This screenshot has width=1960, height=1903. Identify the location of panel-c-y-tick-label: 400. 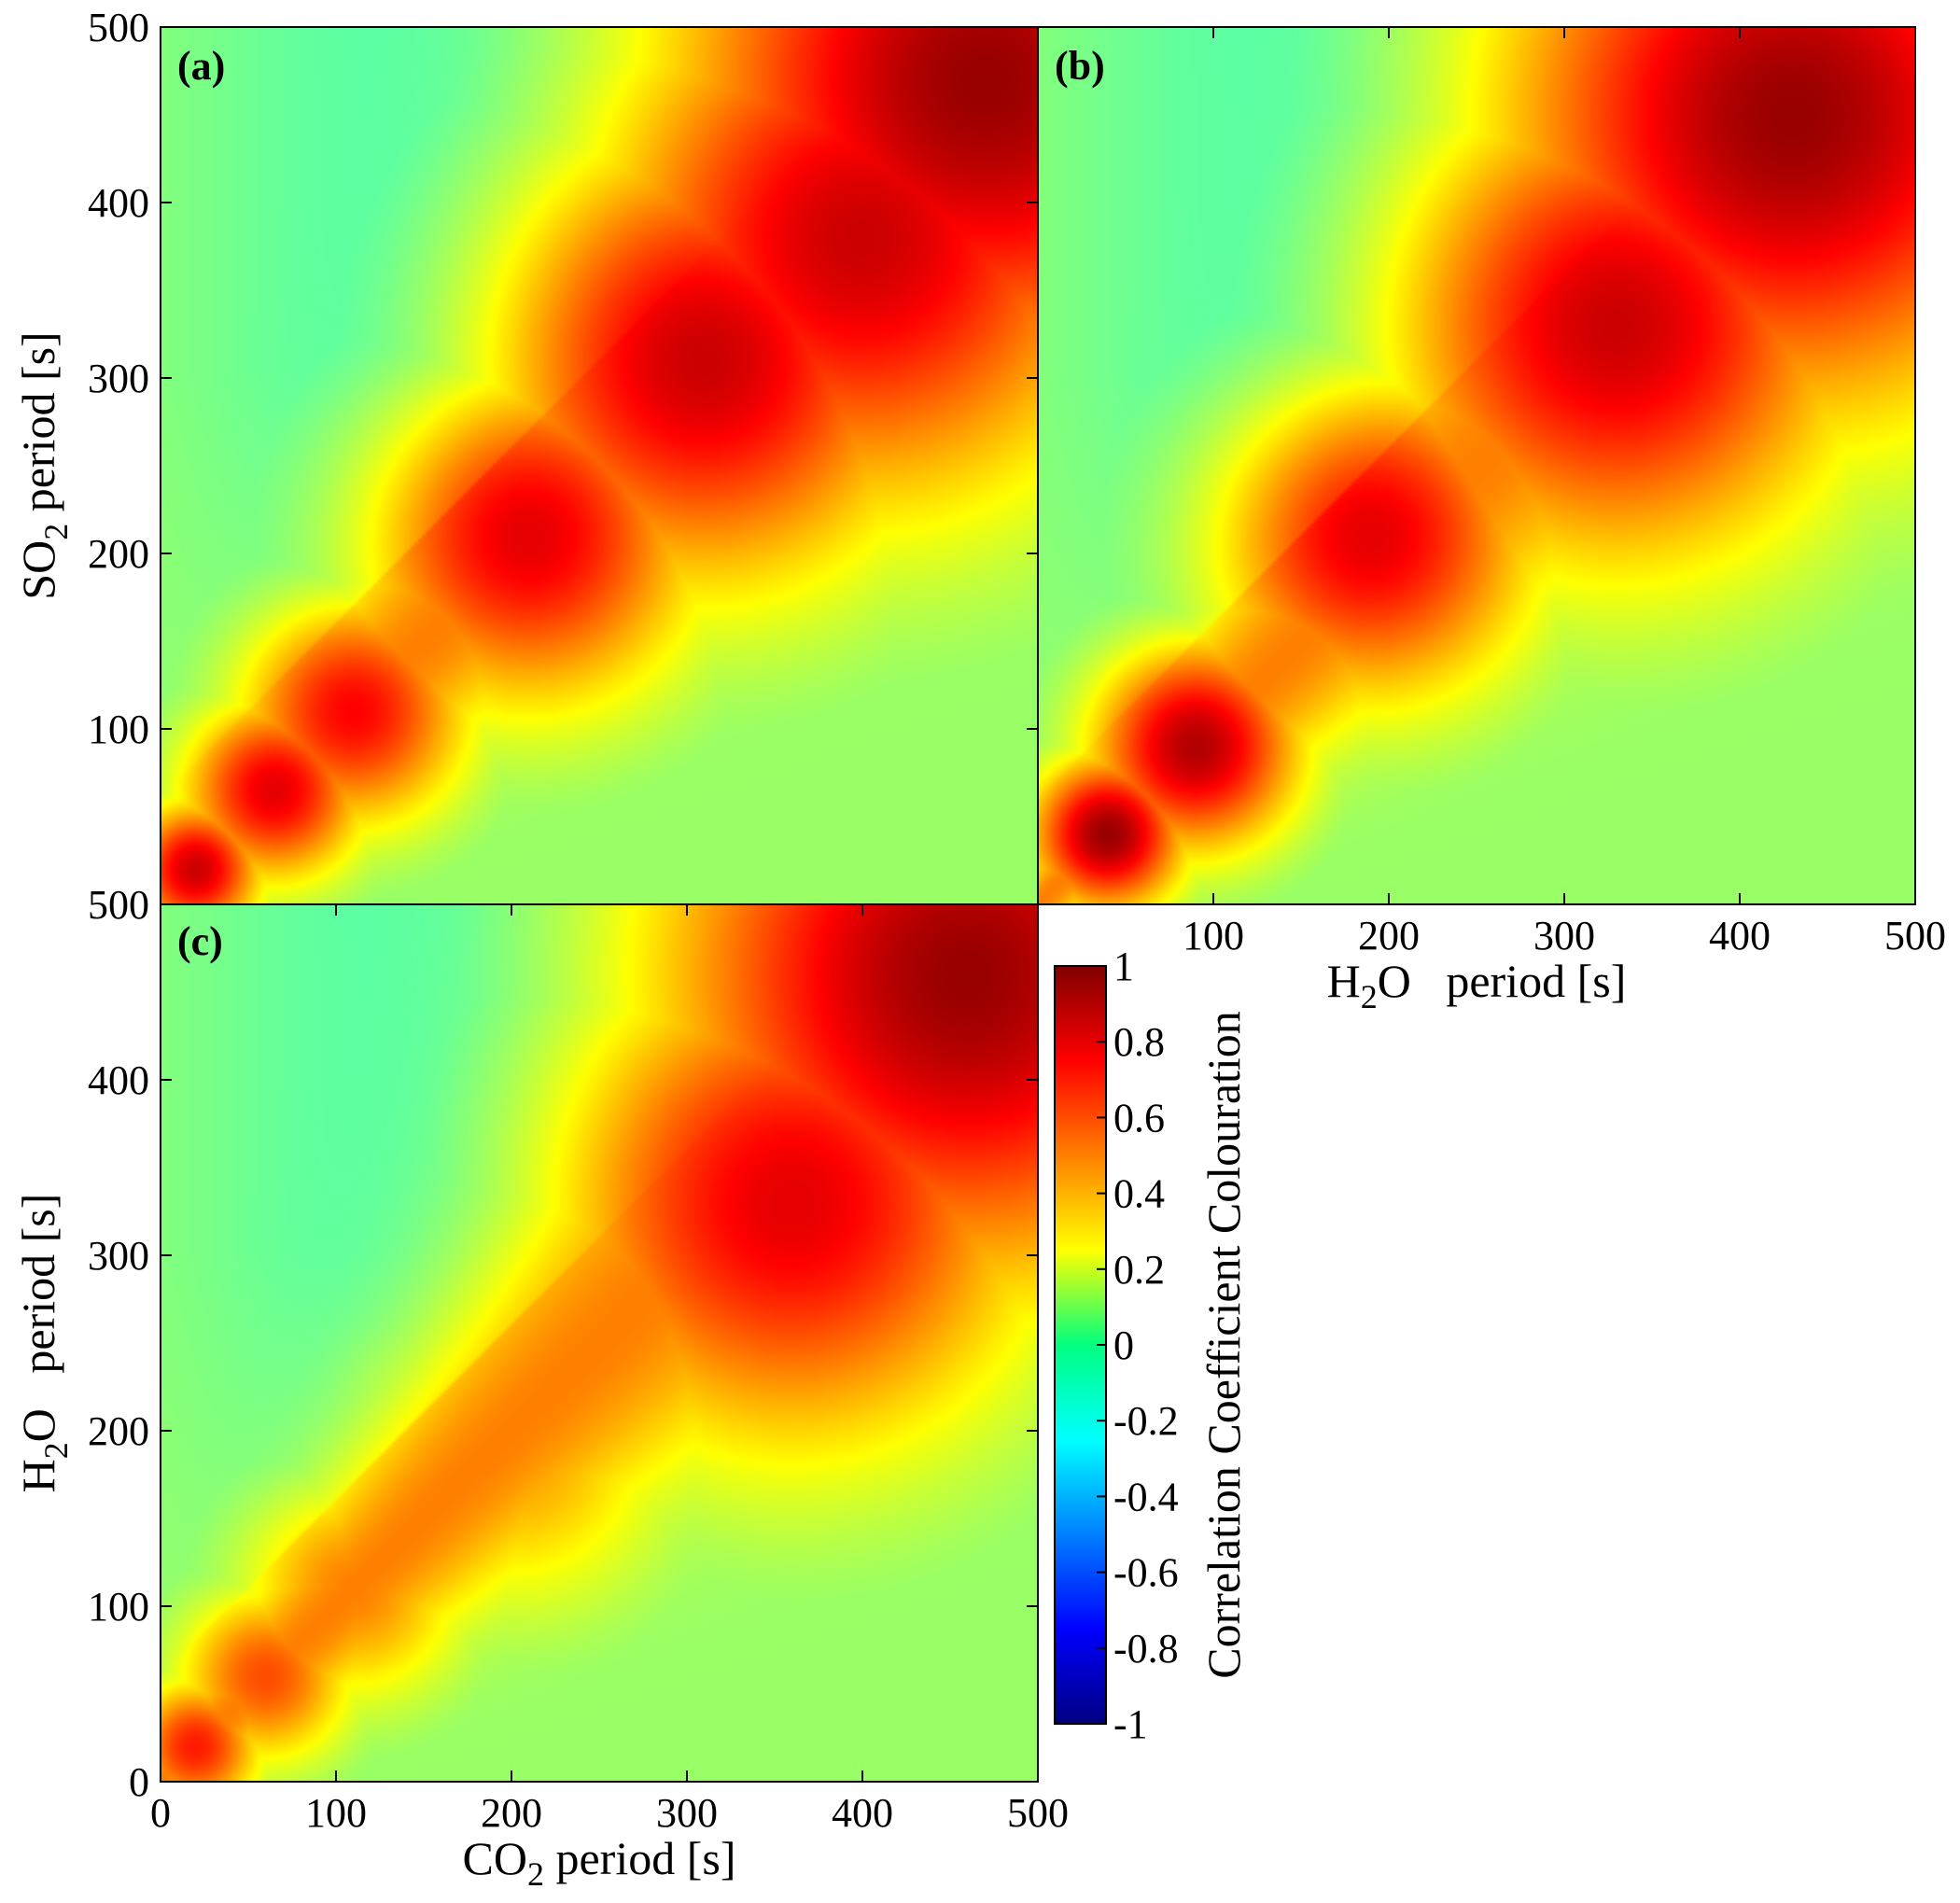
(118, 1080).